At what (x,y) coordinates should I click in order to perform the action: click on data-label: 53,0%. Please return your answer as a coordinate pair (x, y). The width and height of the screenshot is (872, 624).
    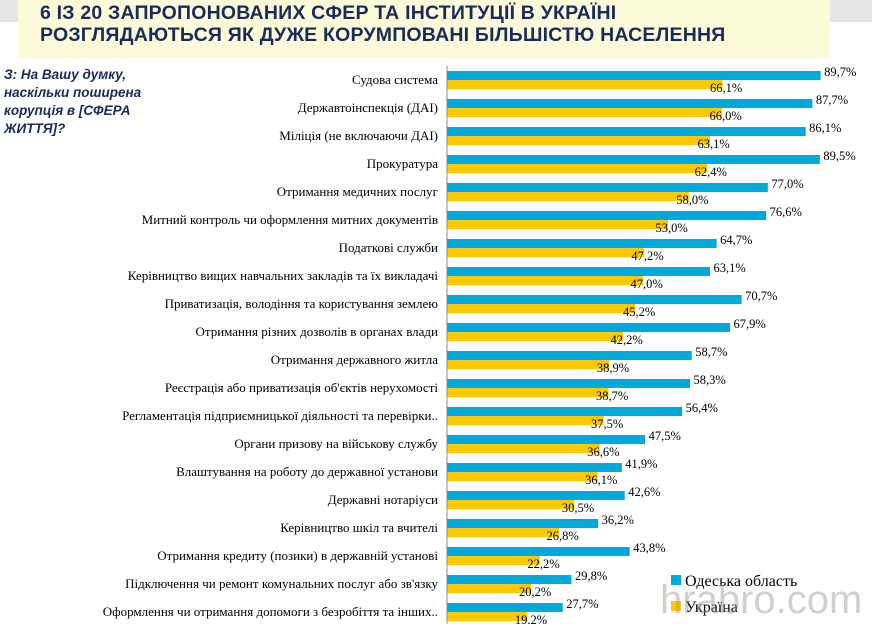
    Looking at the image, I should click on (671, 228).